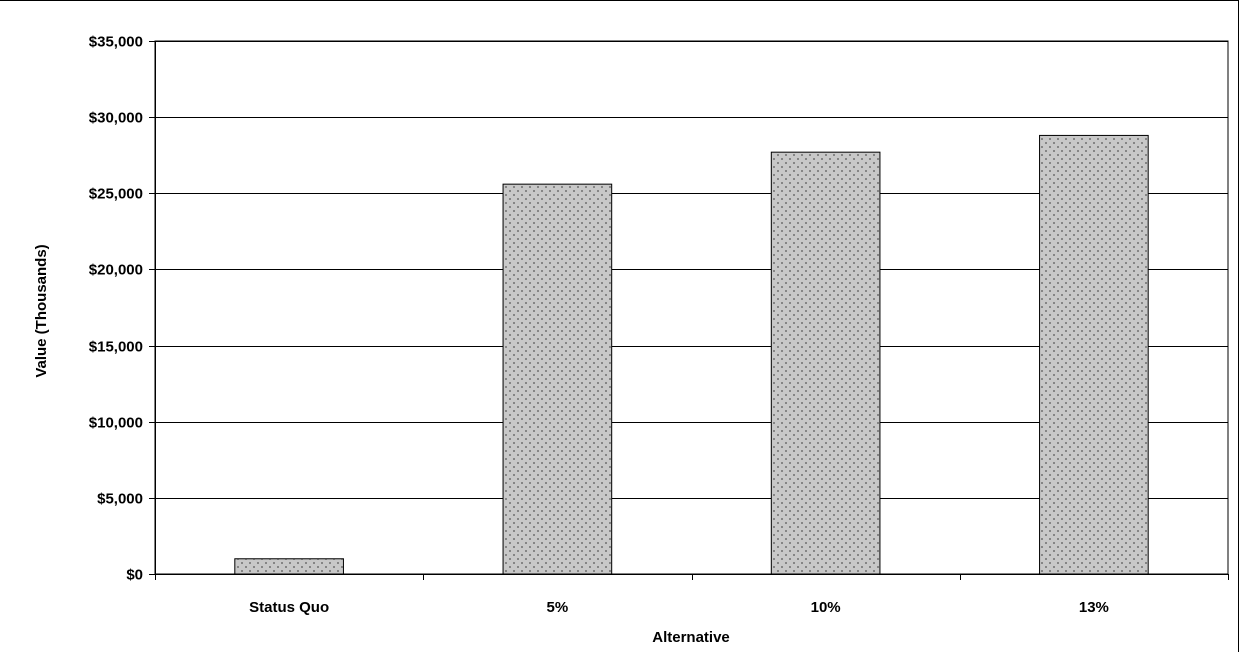 This screenshot has width=1239, height=653. What do you see at coordinates (41, 310) in the screenshot?
I see `y-axis-title: Value (Thousands)` at bounding box center [41, 310].